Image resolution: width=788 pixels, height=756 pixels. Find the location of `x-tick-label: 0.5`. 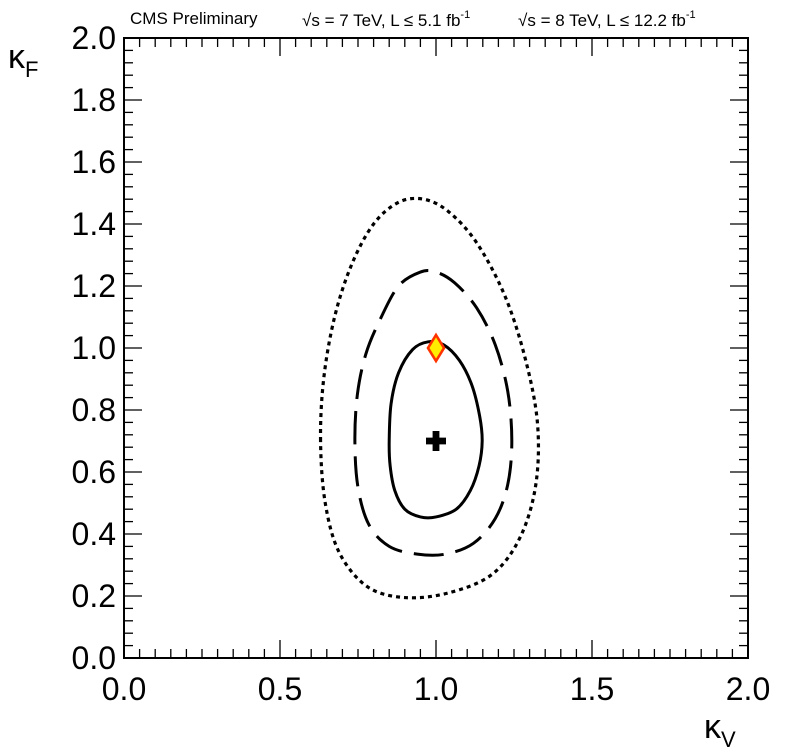

x-tick-label: 0.5 is located at coordinates (280, 689).